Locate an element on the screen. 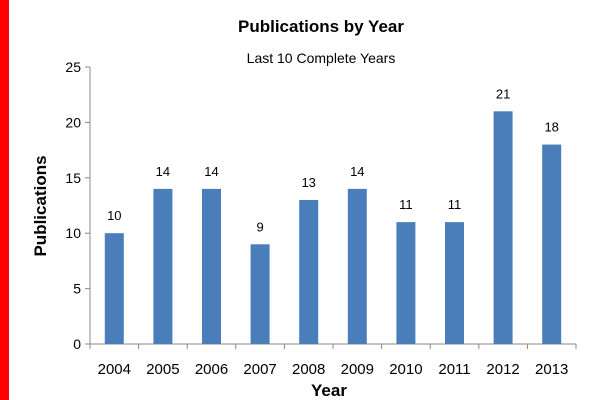 The width and height of the screenshot is (590, 400). x-tick-label: 2007 is located at coordinates (259, 369).